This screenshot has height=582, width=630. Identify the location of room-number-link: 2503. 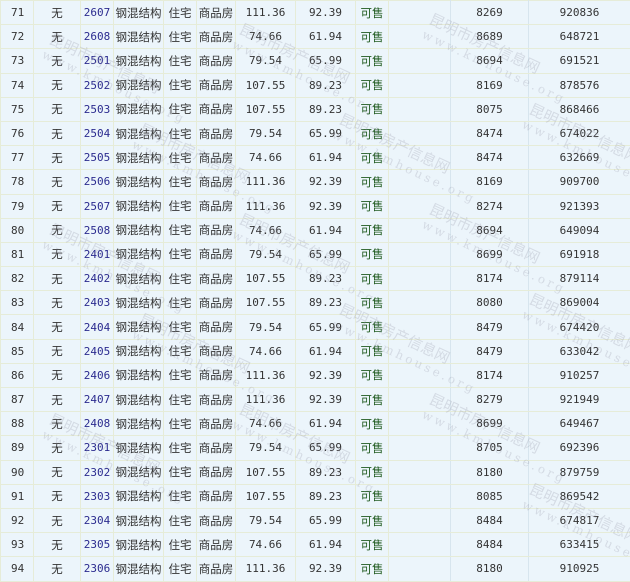
(97, 109).